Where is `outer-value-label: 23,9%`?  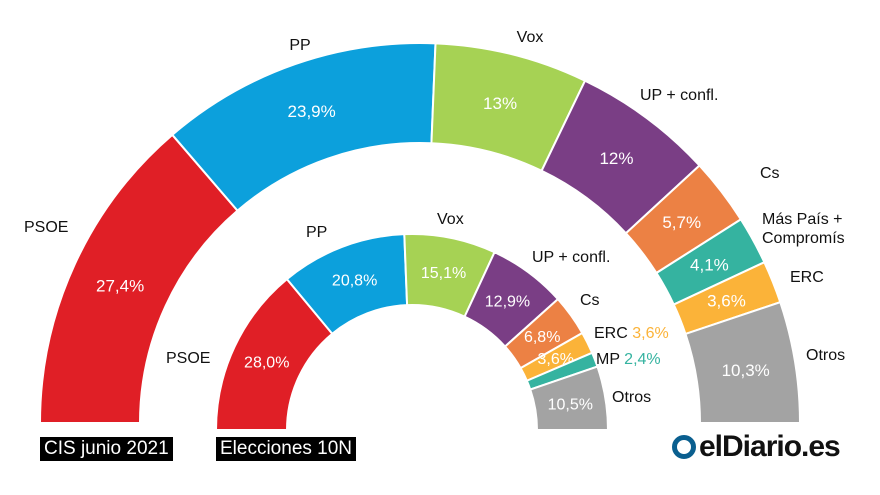 outer-value-label: 23,9% is located at coordinates (312, 111).